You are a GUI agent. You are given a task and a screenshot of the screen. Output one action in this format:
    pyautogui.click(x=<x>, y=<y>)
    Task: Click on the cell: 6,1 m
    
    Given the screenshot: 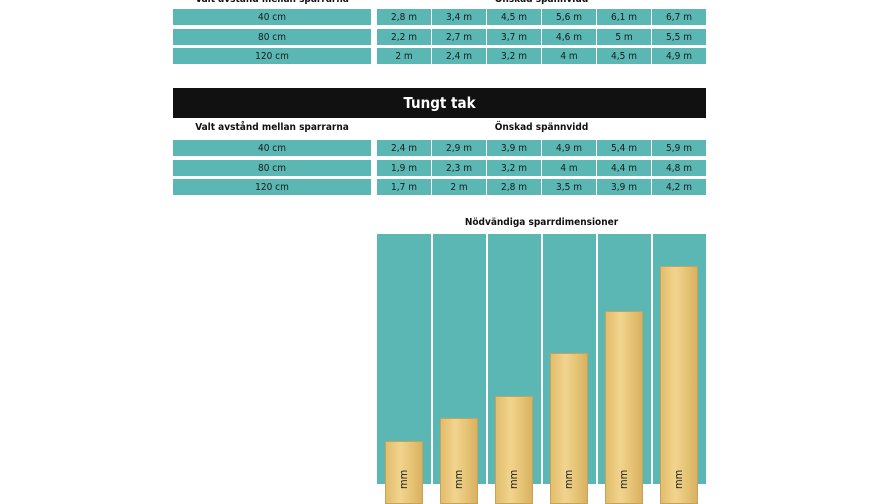 What is the action you would take?
    pyautogui.click(x=624, y=17)
    